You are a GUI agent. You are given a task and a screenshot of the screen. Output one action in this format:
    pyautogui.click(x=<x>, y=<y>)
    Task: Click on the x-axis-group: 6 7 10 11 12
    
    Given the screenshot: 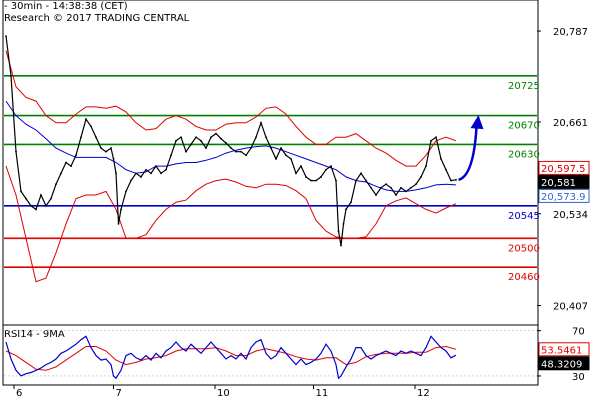 What is the action you would take?
    pyautogui.click(x=221, y=392)
    